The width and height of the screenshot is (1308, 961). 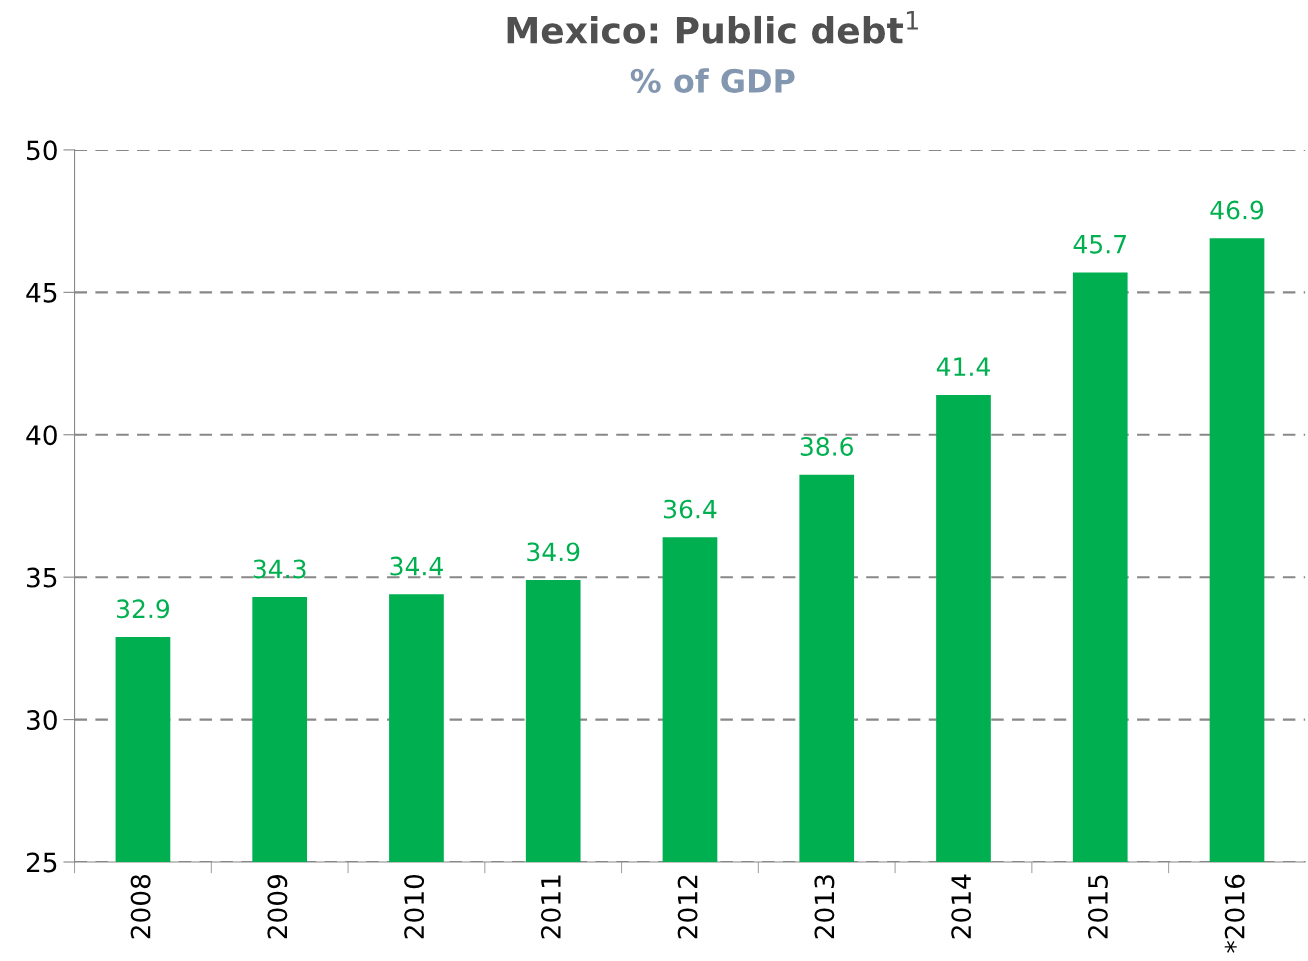 What do you see at coordinates (140, 906) in the screenshot?
I see `x-tick-label: 2008` at bounding box center [140, 906].